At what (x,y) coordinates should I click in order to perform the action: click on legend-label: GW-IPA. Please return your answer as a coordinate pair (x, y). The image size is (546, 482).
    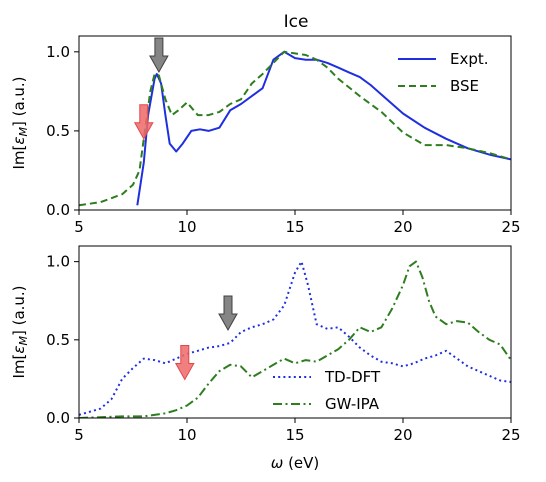
    Looking at the image, I should click on (352, 404).